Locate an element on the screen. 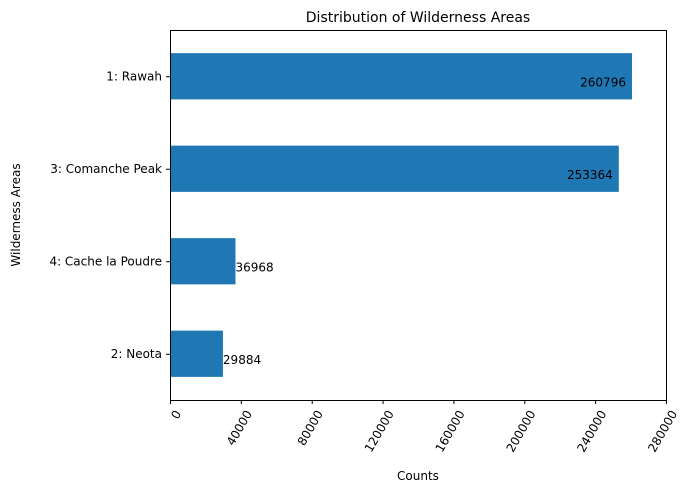 The image size is (695, 496). y-tick-label: 2: Neota is located at coordinates (136, 354).